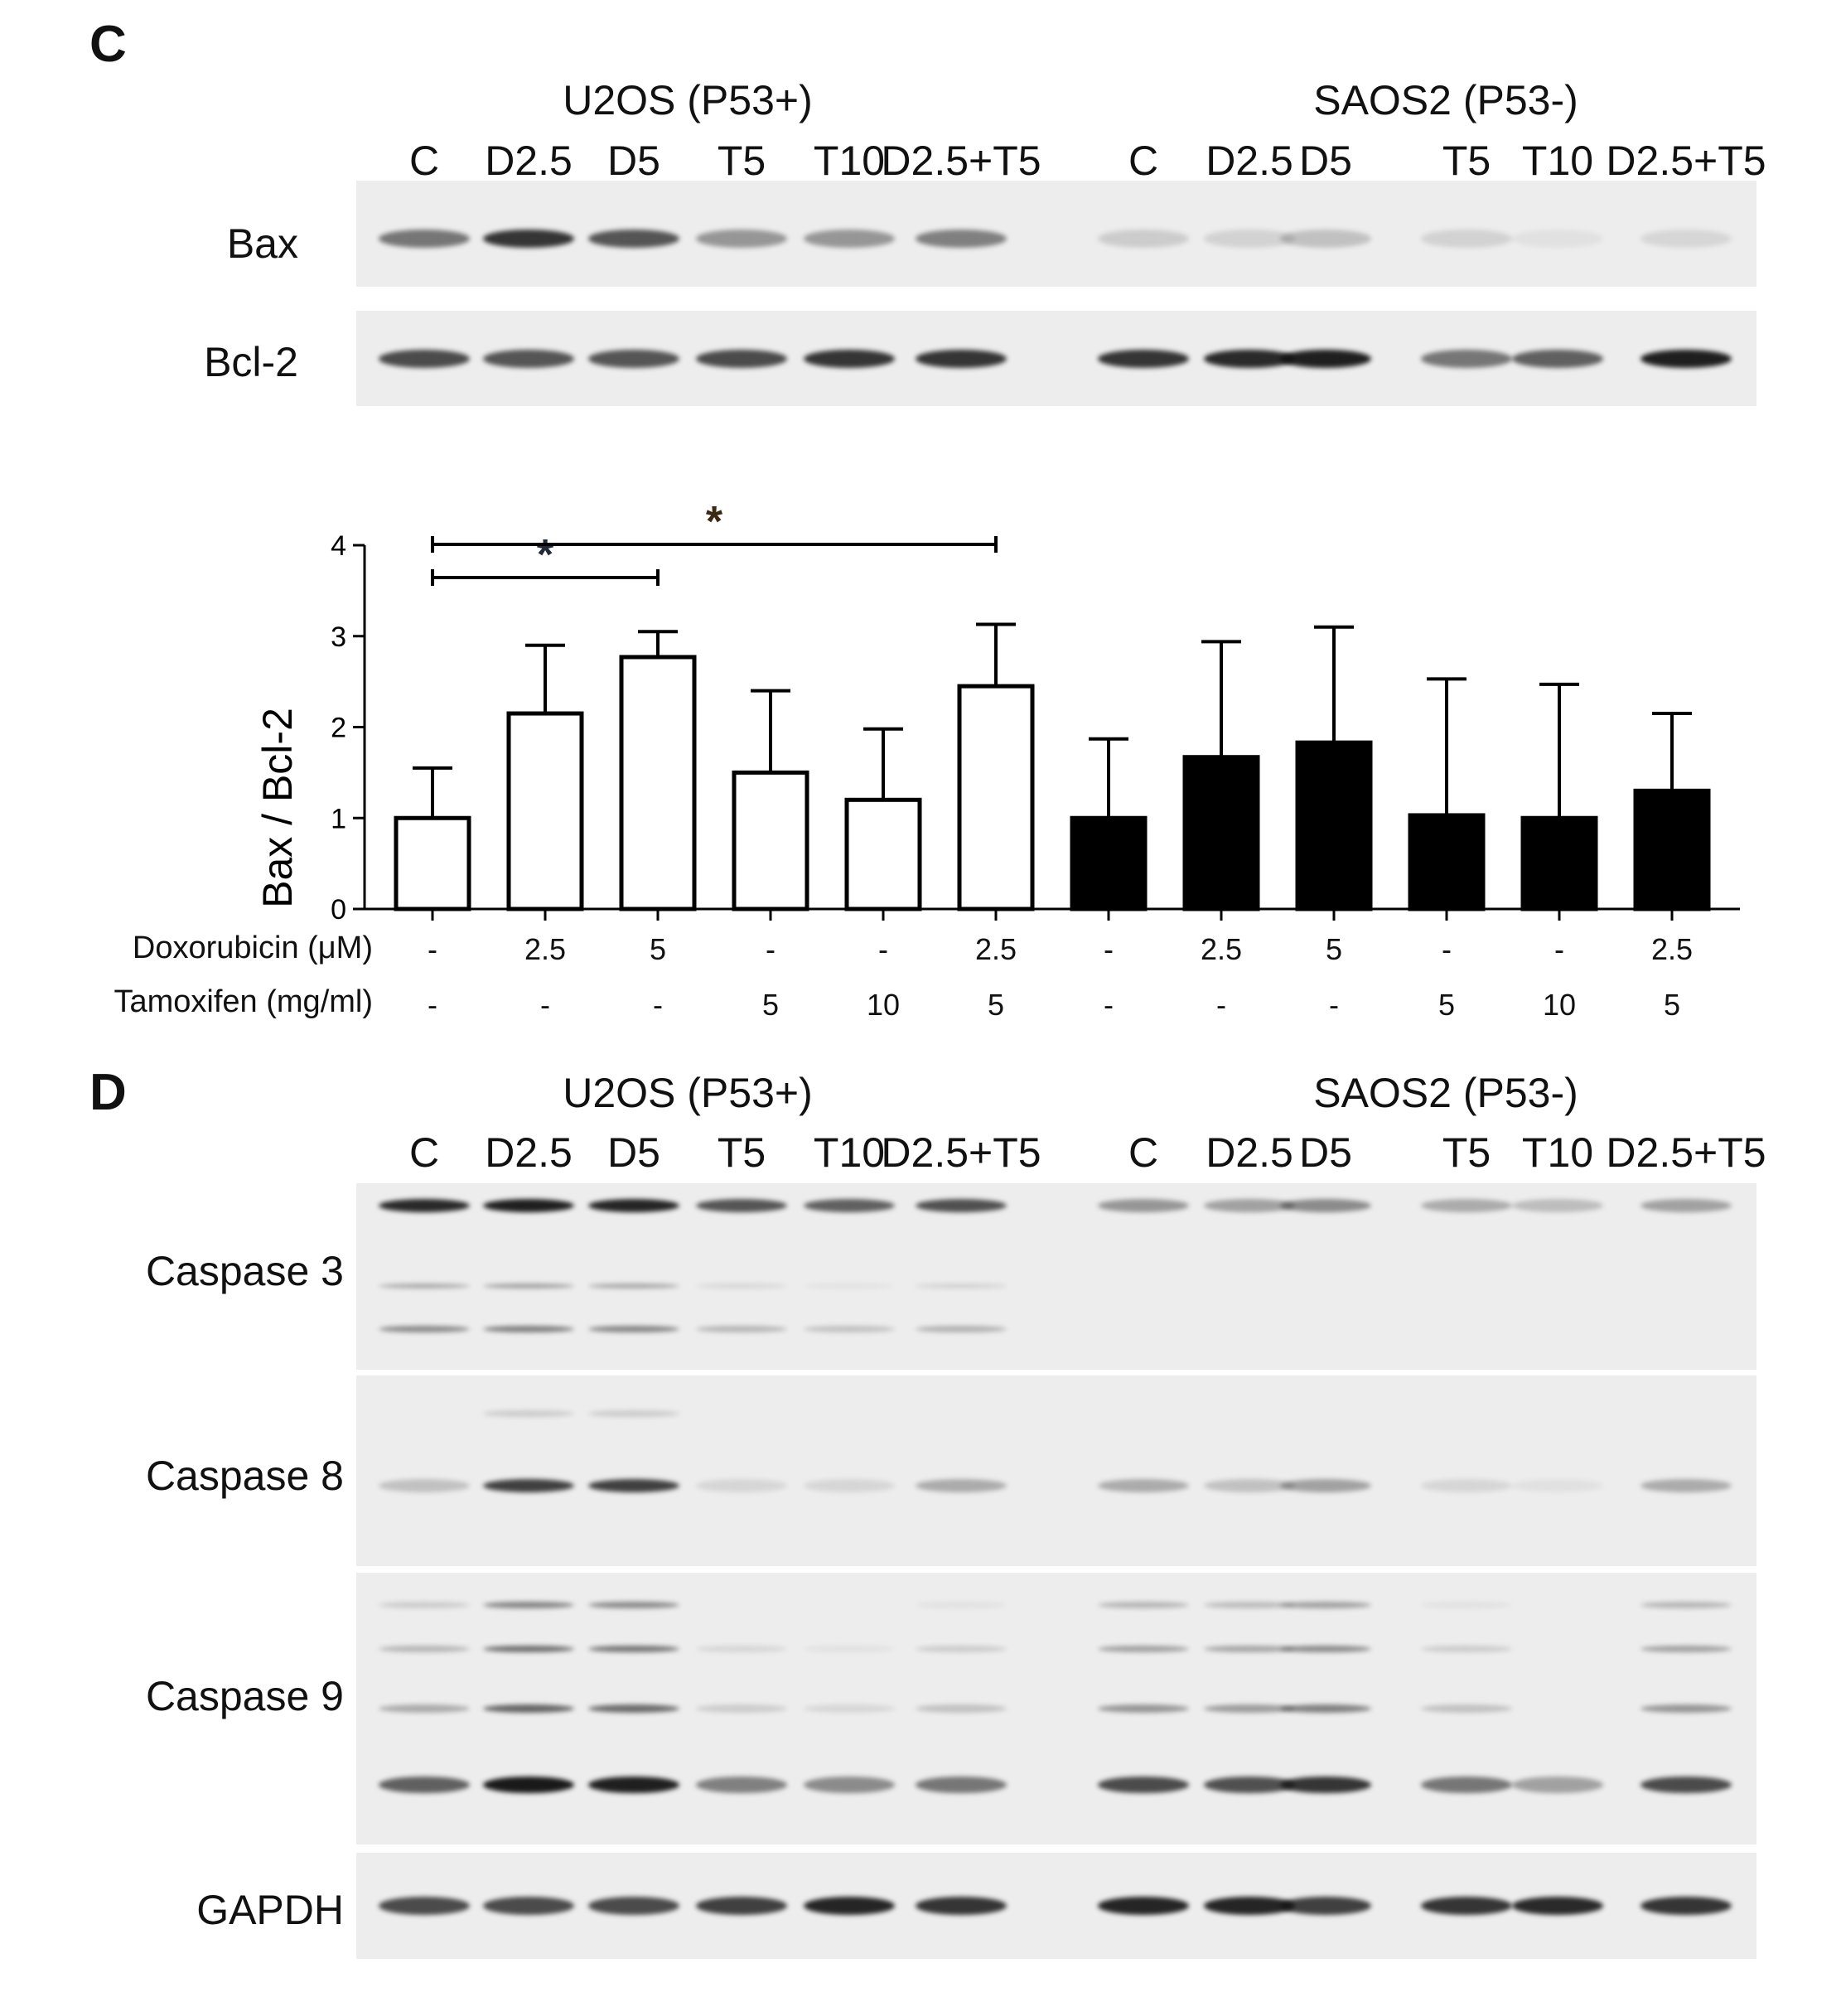  I want to click on doxorubicin-row-label: Doxorubicin (μM), so click(252, 948).